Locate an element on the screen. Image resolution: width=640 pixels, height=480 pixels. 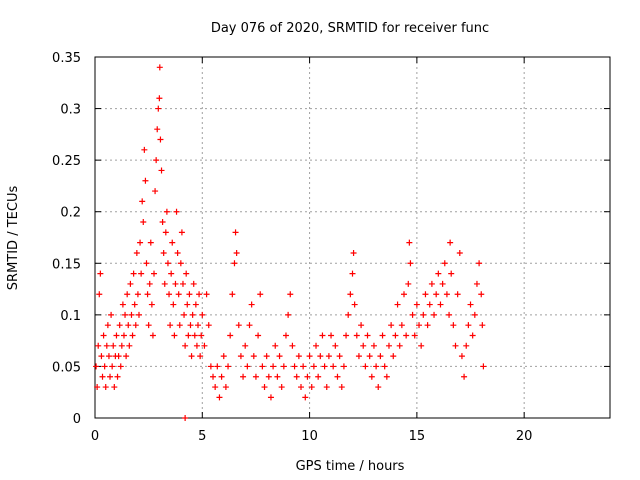
x-tick-label: 5 is located at coordinates (202, 436).